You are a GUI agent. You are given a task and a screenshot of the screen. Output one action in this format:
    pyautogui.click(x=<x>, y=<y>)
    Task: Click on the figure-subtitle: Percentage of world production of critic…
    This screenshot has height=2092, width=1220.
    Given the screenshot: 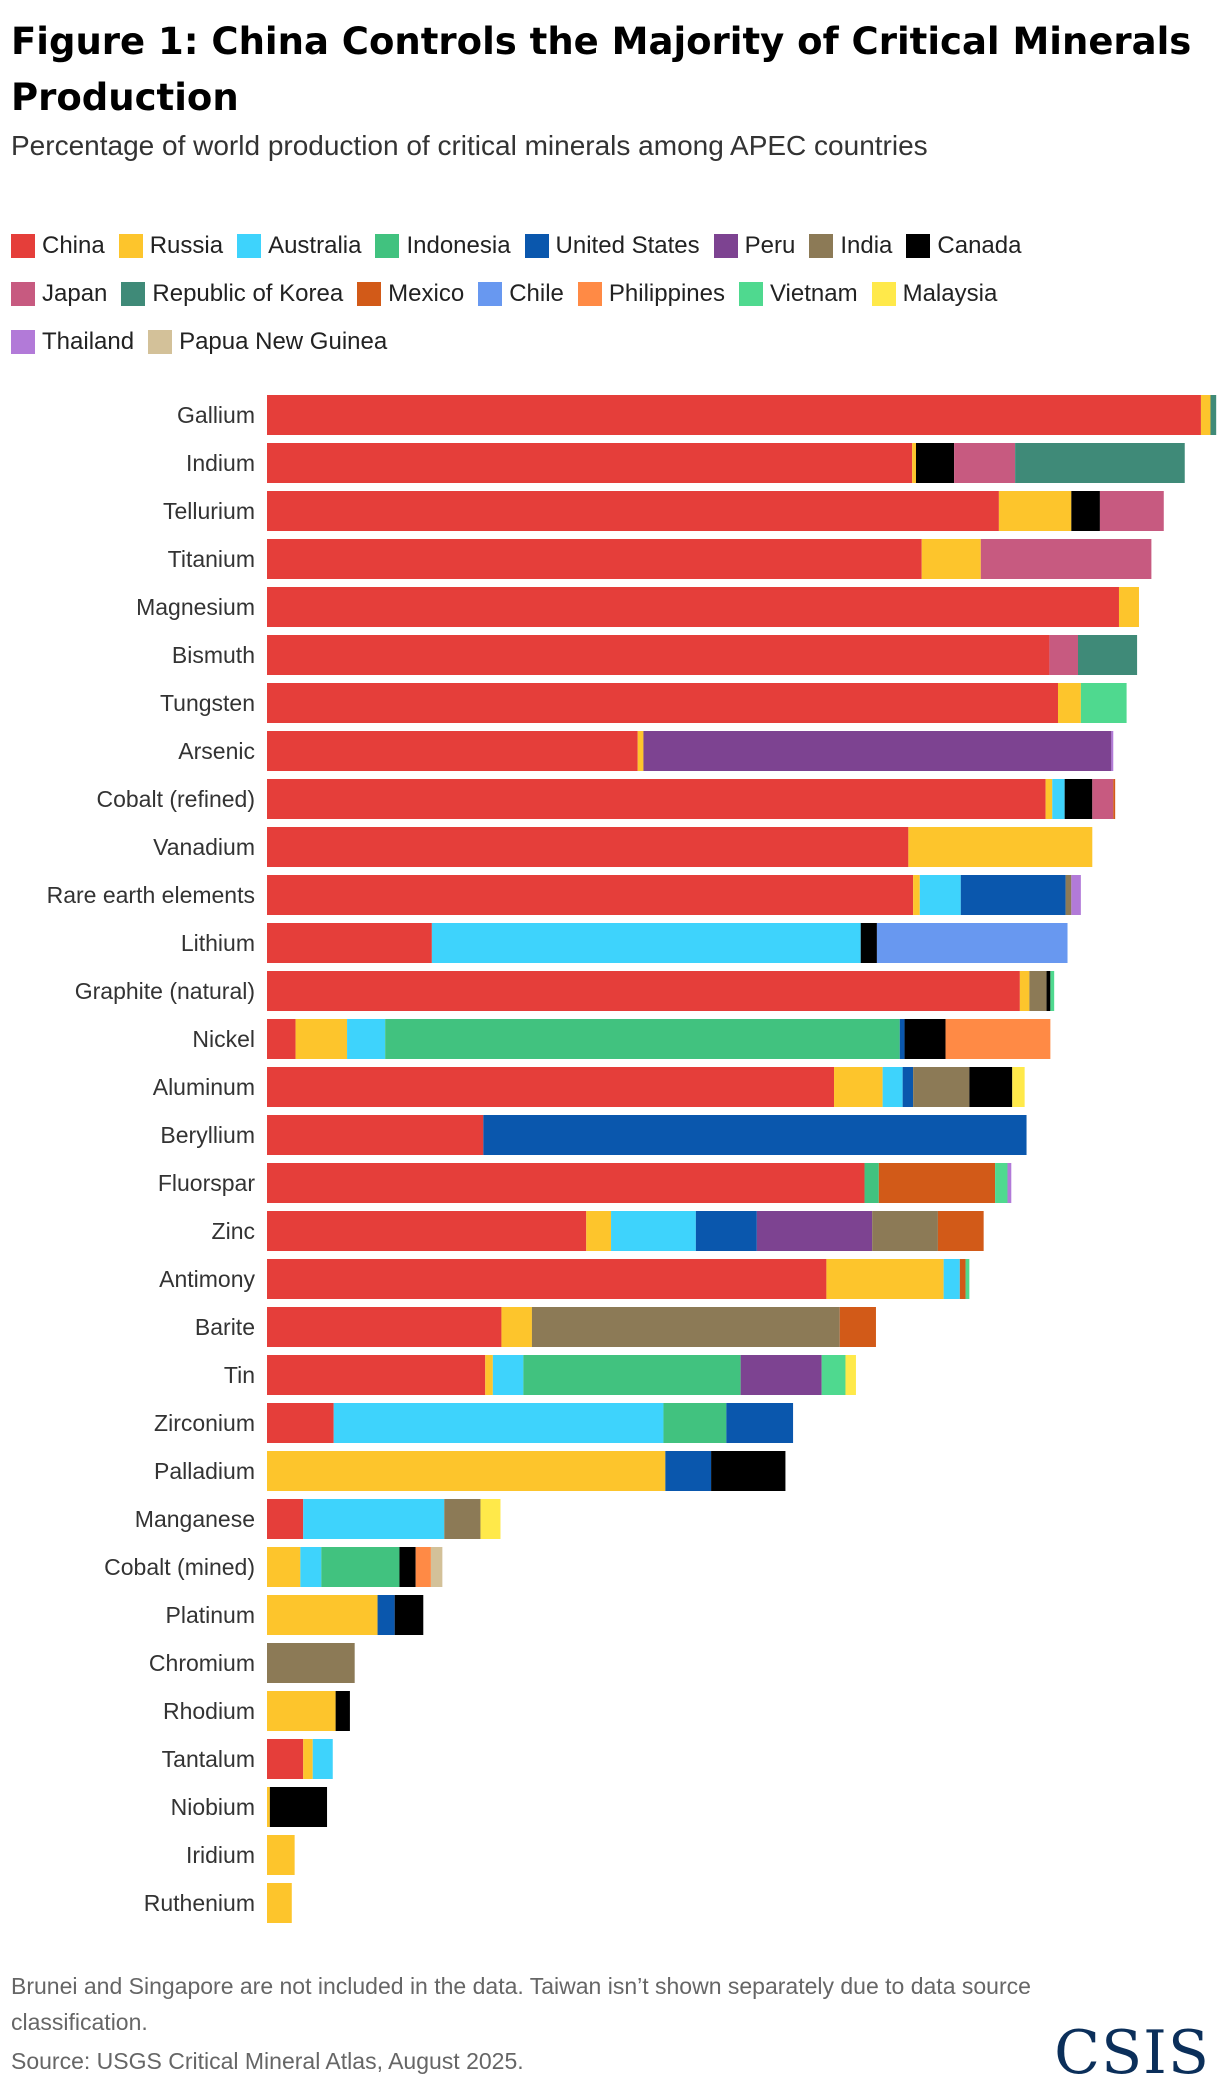 What is the action you would take?
    pyautogui.click(x=469, y=145)
    